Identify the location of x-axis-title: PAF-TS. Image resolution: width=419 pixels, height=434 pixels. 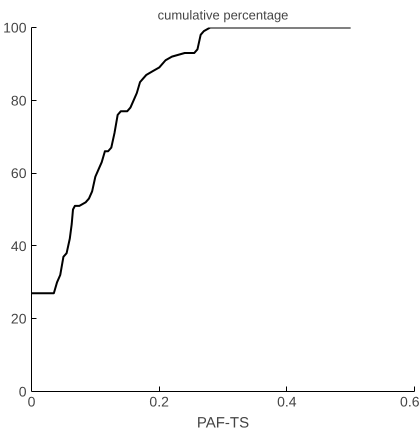
(223, 423).